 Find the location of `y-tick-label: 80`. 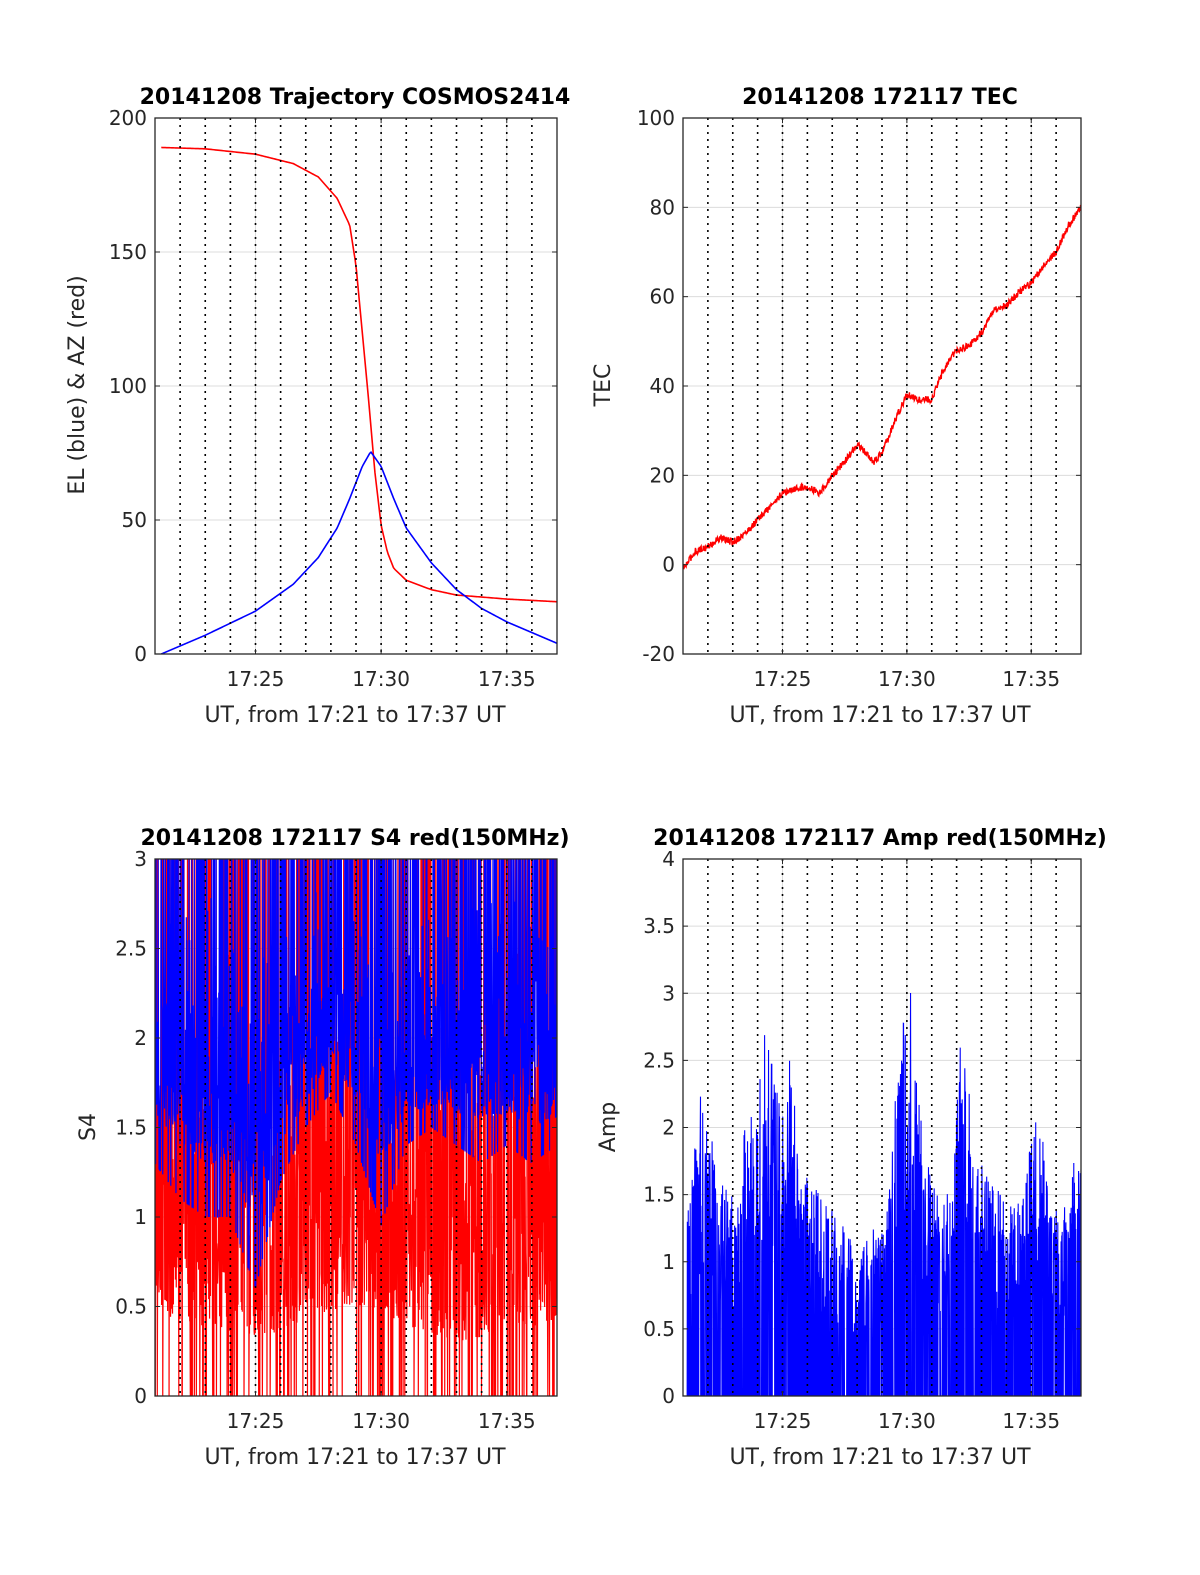

y-tick-label: 80 is located at coordinates (662, 207).